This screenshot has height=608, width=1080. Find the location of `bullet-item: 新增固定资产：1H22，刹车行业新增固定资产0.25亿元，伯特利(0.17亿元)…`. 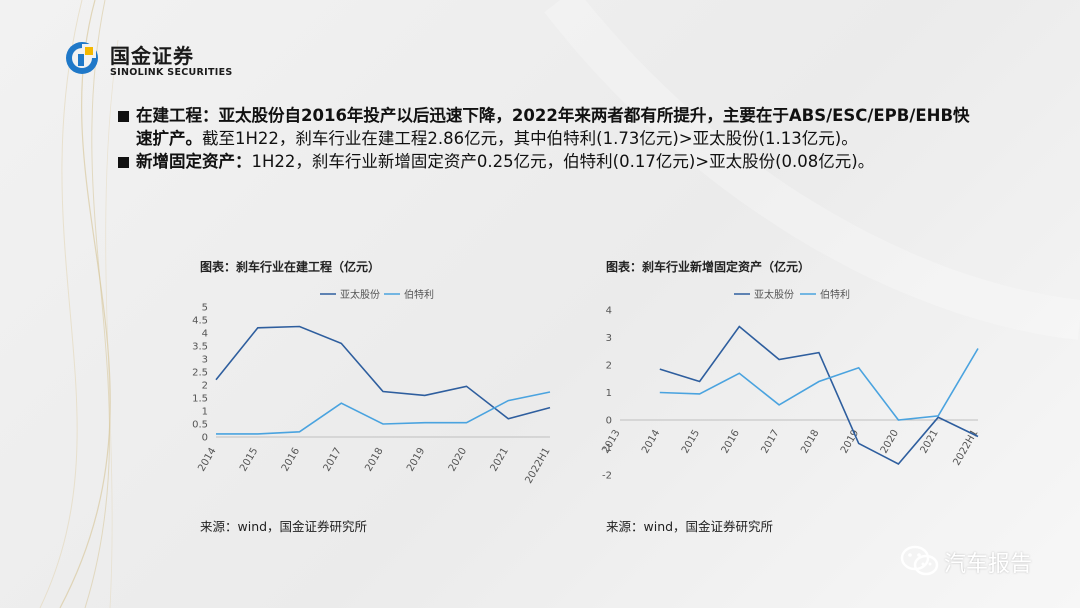

bullet-item: 新增固定资产：1H22，刹车行业新增固定资产0.25亿元，伯特利(0.17亿元)… is located at coordinates (548, 161).